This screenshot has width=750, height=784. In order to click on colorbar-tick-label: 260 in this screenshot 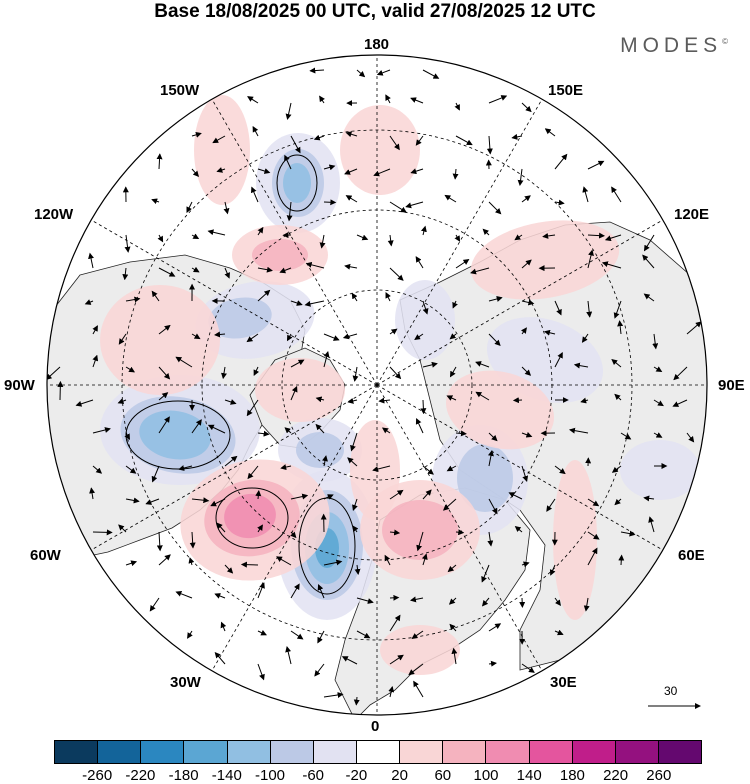, I will do `click(659, 775)`.